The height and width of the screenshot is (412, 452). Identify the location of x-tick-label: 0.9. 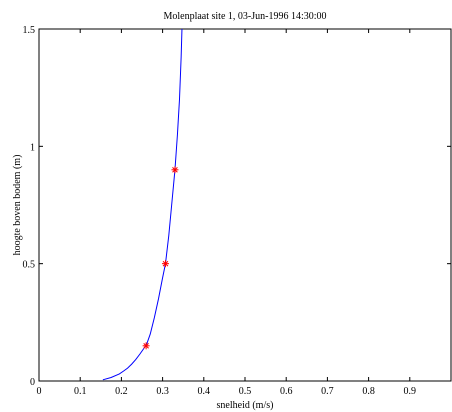
(410, 391).